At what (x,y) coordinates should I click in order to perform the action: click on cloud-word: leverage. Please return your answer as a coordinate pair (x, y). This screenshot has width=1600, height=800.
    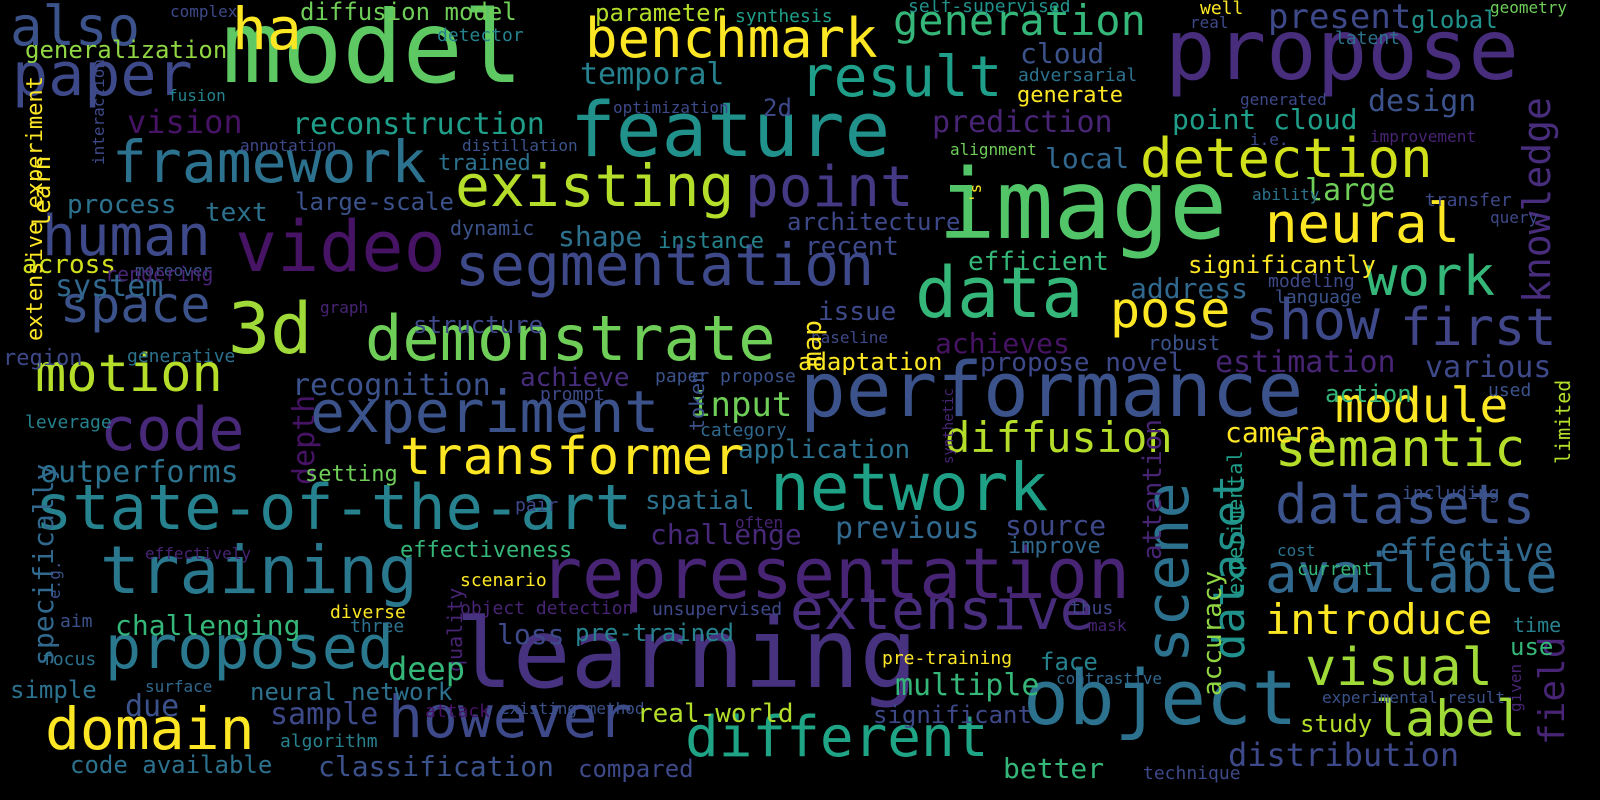
    Looking at the image, I should click on (68, 422).